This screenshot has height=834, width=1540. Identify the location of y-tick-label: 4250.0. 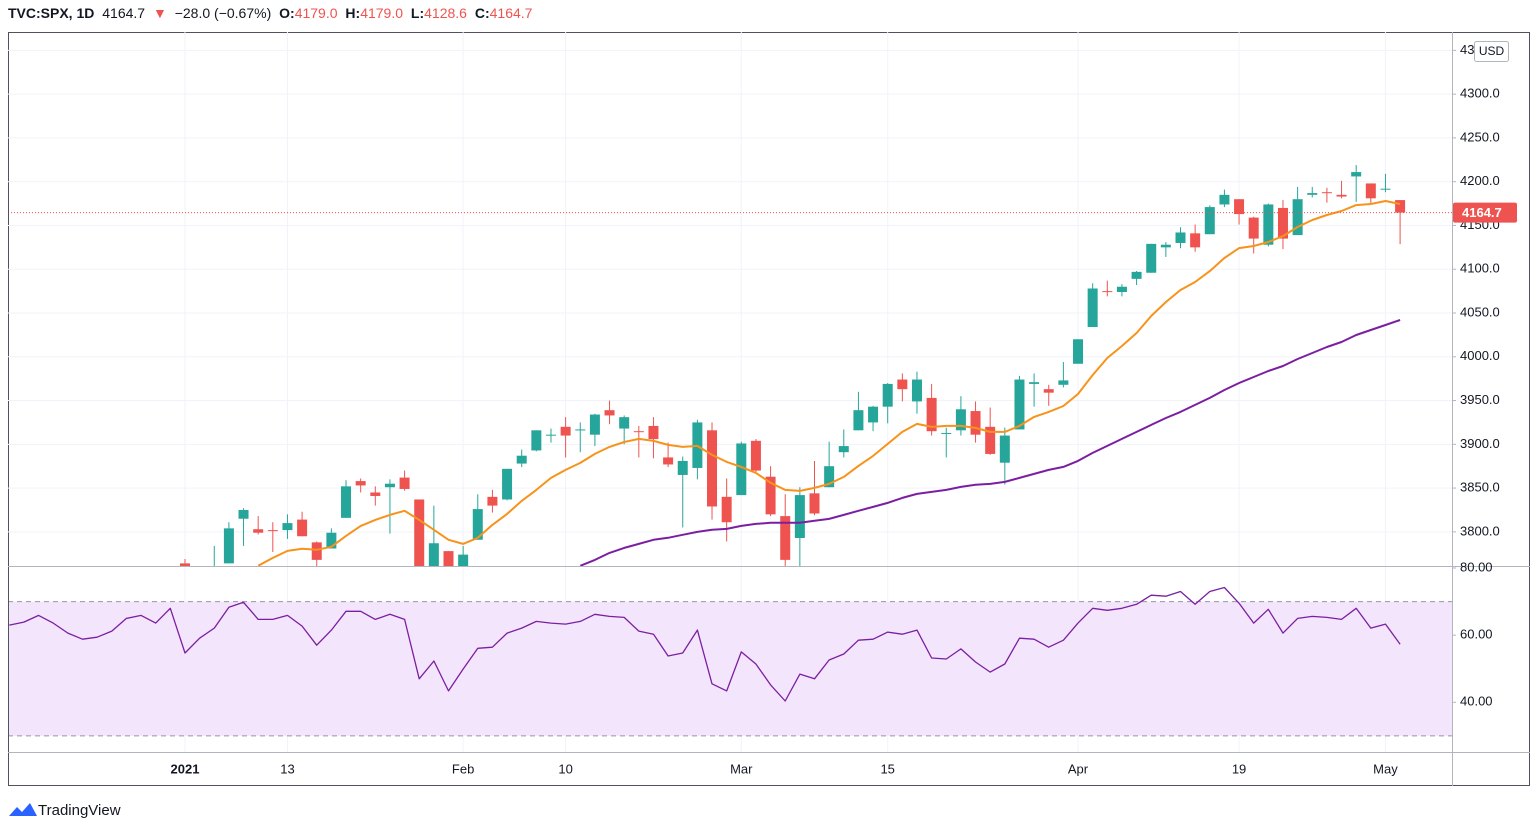
(1480, 136).